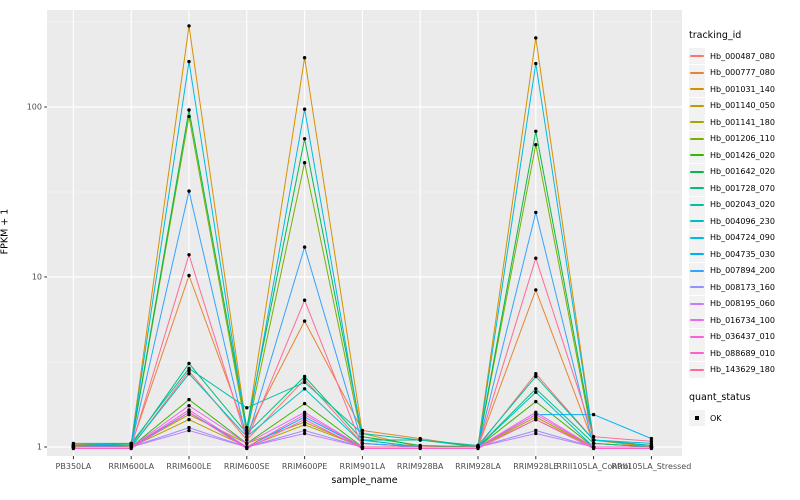 Image resolution: width=800 pixels, height=500 pixels. What do you see at coordinates (131, 466) in the screenshot?
I see `x-tick-label: RRIM600LA` at bounding box center [131, 466].